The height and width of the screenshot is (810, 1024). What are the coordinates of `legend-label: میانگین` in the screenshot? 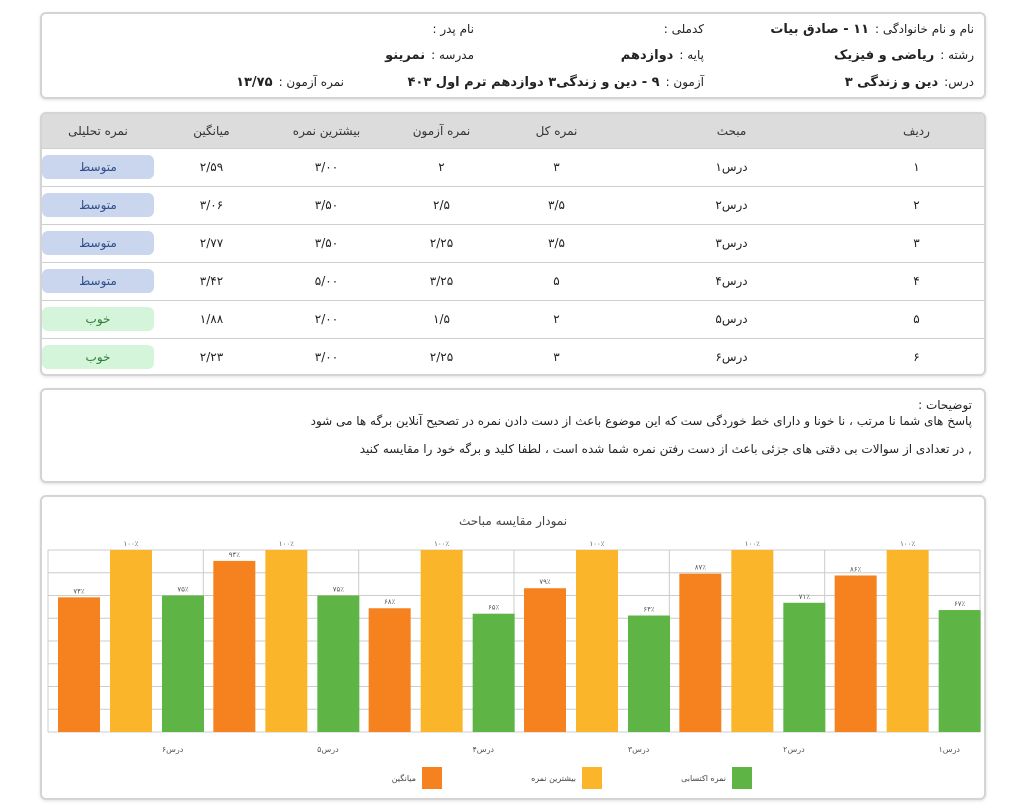 It's located at (404, 778).